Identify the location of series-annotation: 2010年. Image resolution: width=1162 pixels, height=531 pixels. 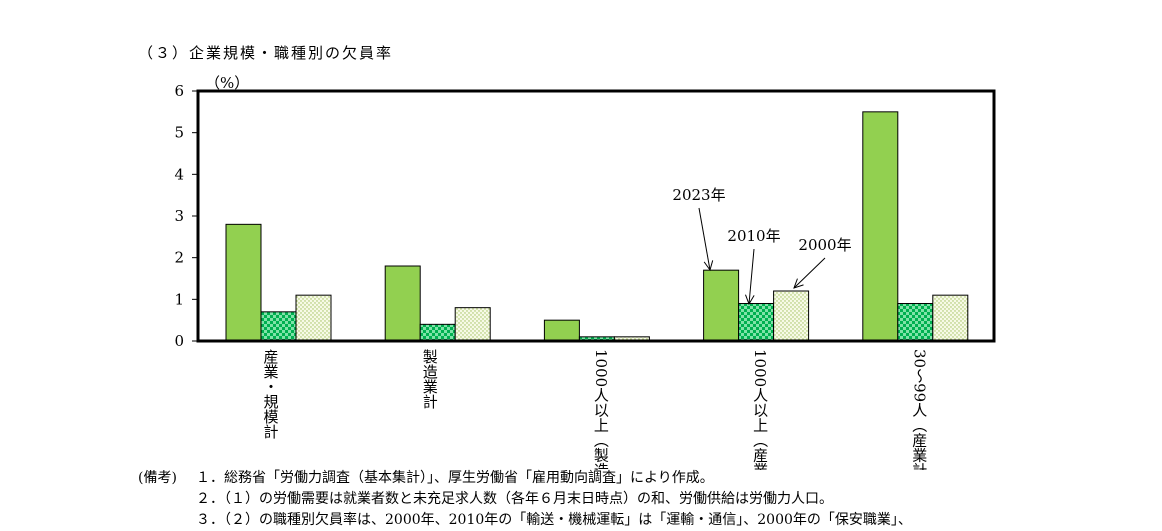
(753, 236).